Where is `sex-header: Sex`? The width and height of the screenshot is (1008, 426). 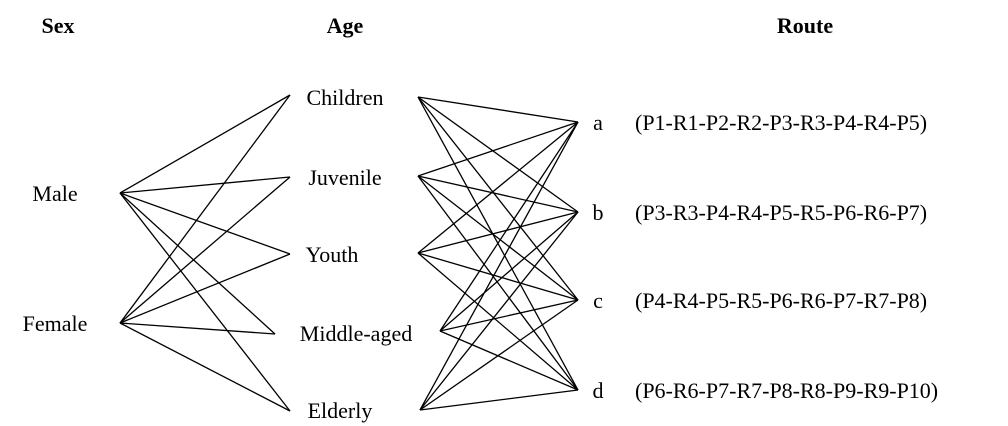
sex-header: Sex is located at coordinates (58, 25).